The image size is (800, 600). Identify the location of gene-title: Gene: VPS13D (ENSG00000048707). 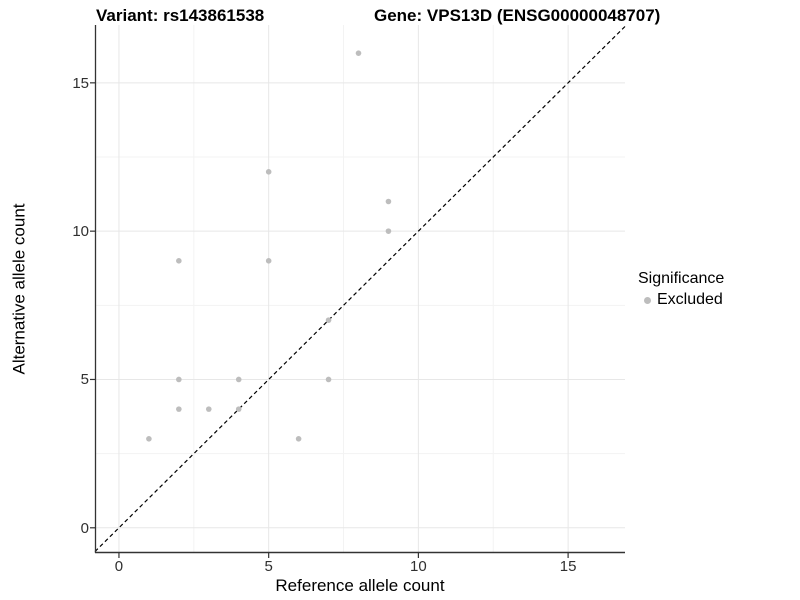
(517, 15).